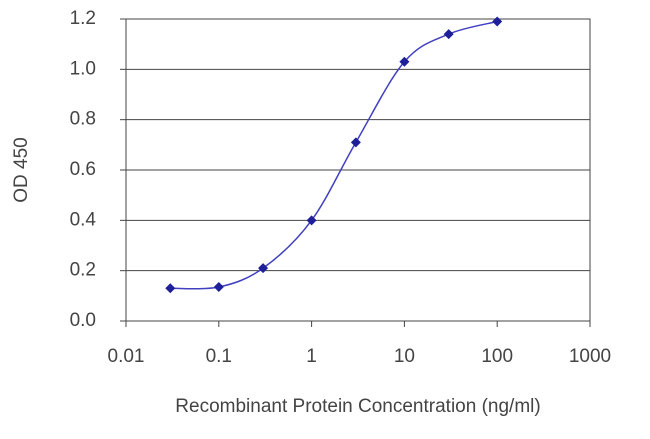 The height and width of the screenshot is (439, 650). Describe the element at coordinates (590, 356) in the screenshot. I see `x-tick-label: 1000` at that location.